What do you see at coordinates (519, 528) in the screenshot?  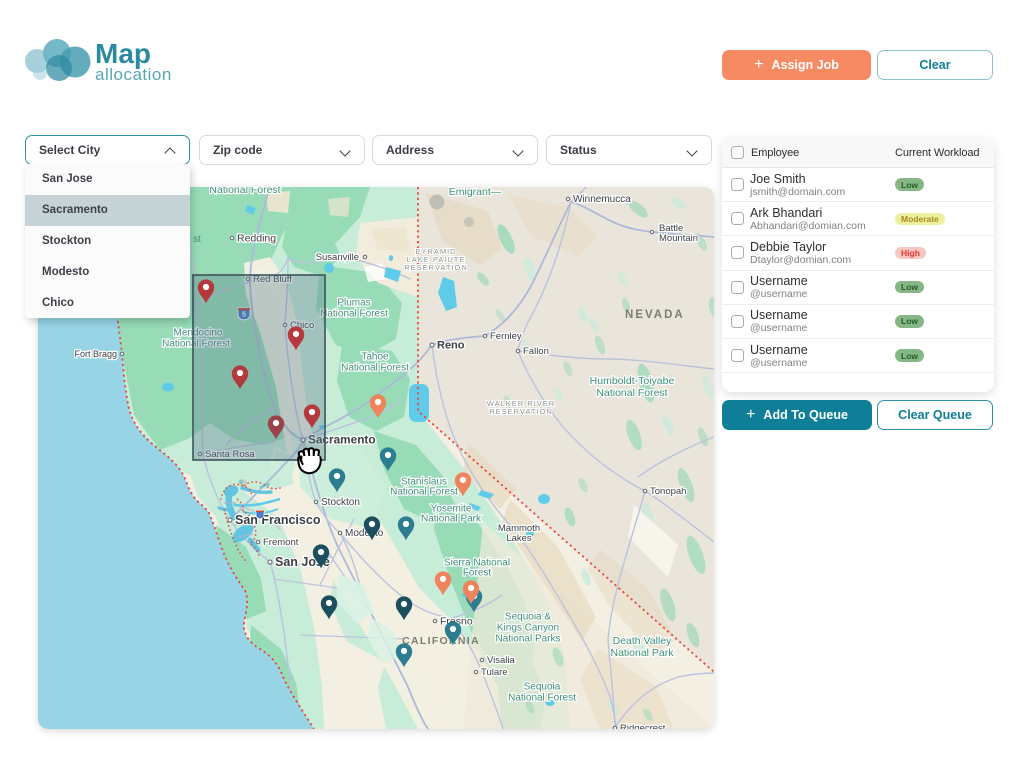 I see `svg-text: Mammoth` at bounding box center [519, 528].